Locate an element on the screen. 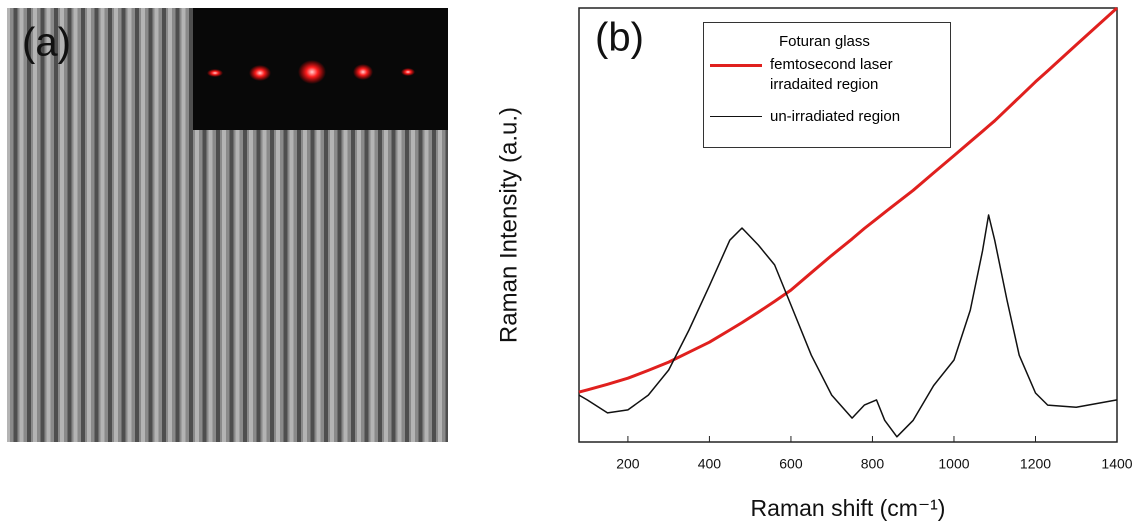  x-tick-label: 1400 is located at coordinates (1116, 464).